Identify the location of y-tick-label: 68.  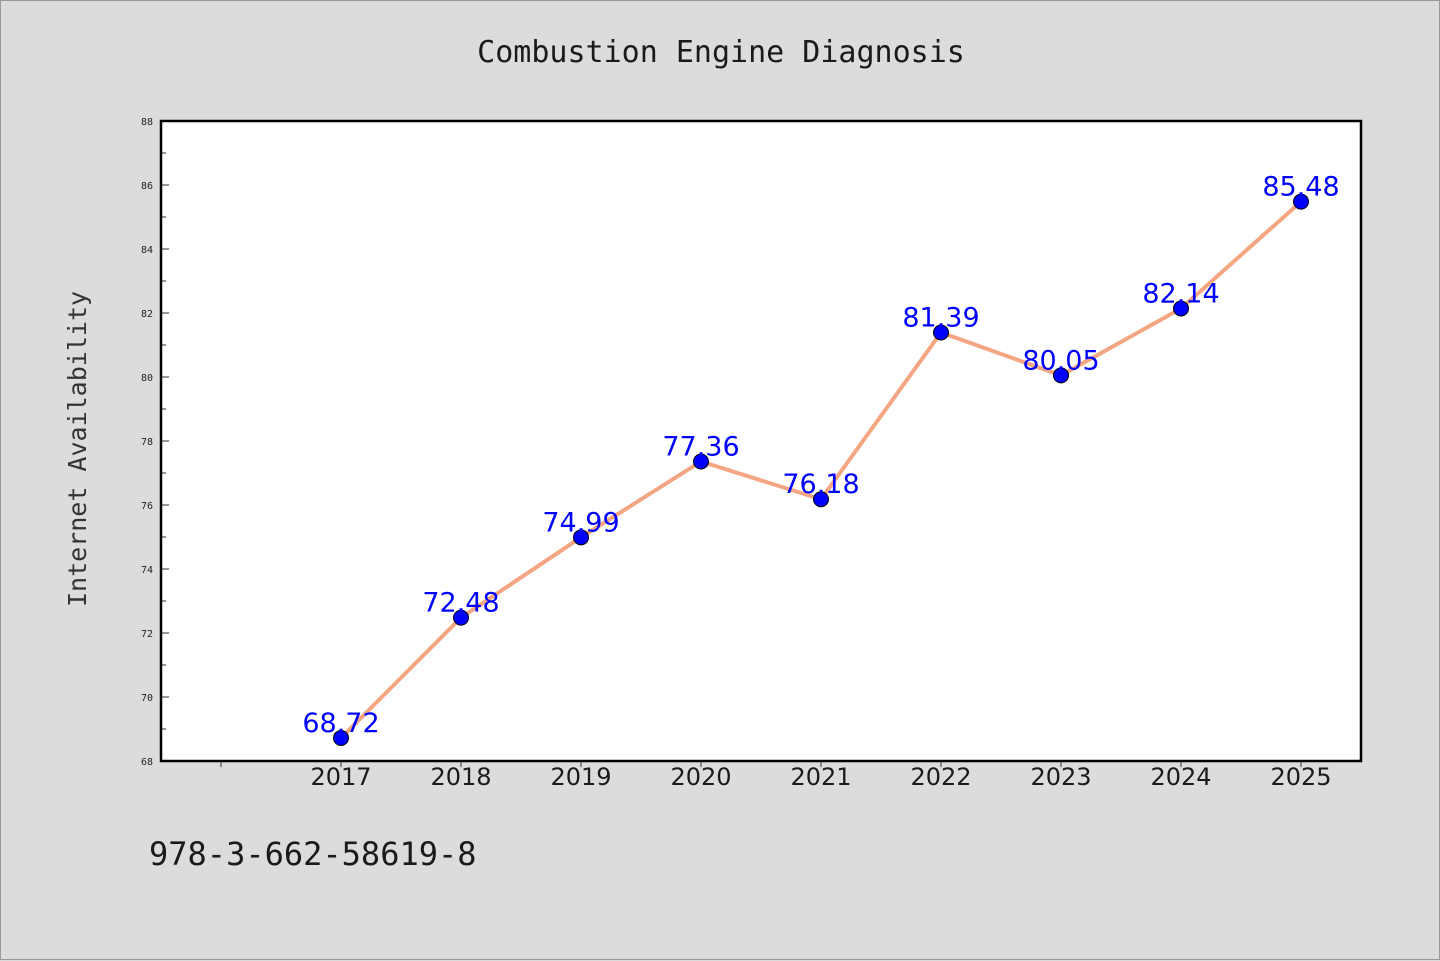
(147, 762).